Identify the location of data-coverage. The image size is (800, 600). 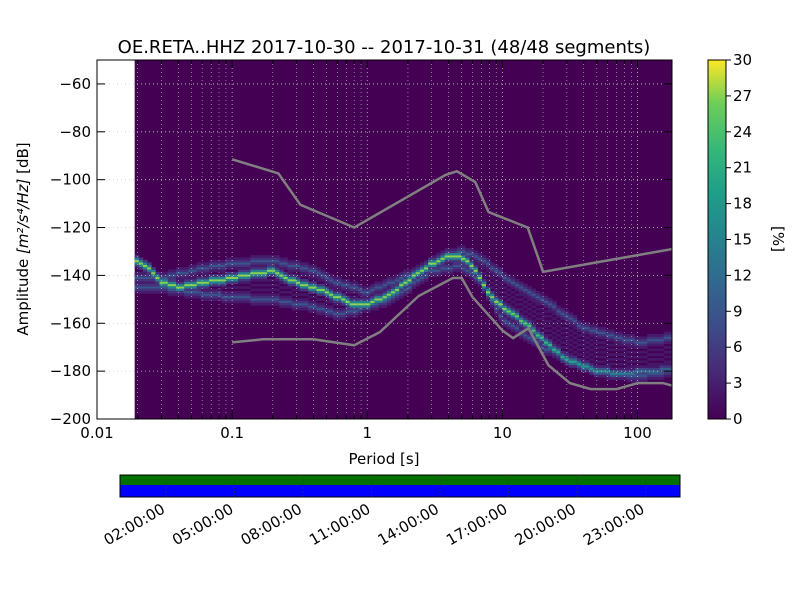
(400, 486).